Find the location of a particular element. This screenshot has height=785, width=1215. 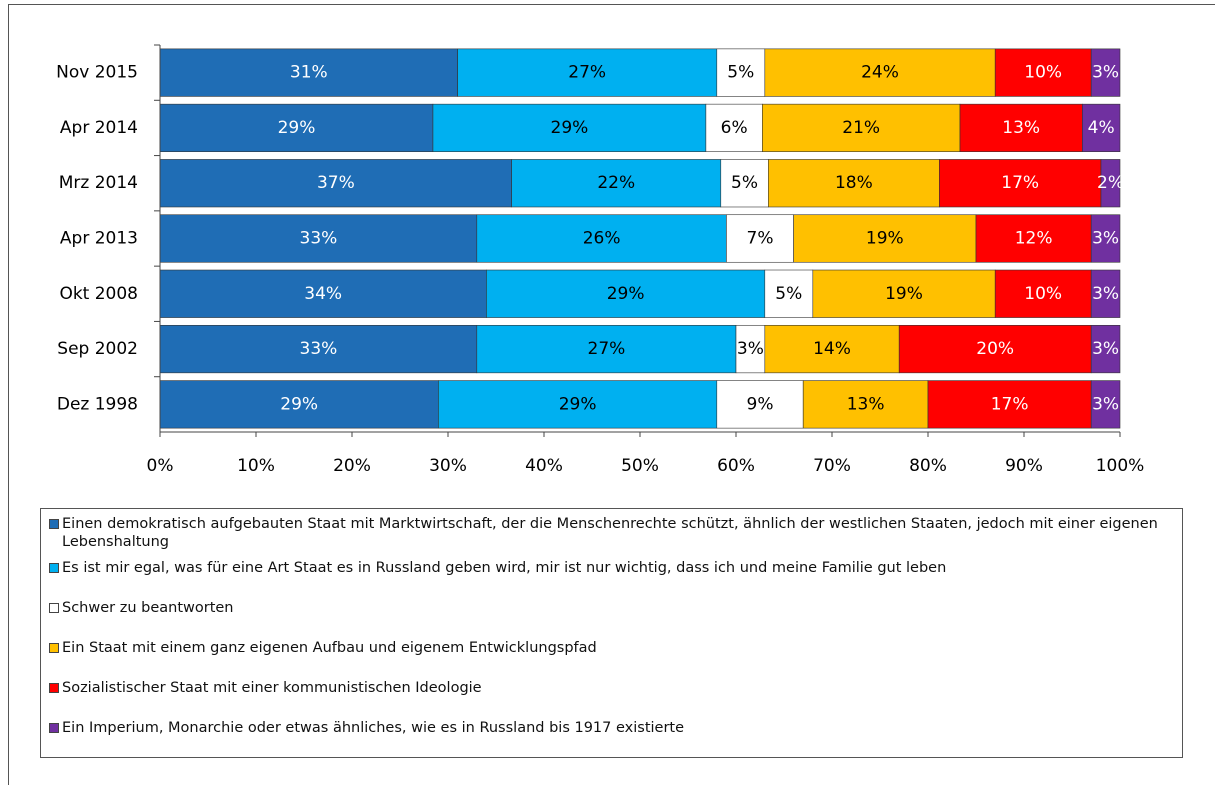

value-label: 20% is located at coordinates (995, 349).